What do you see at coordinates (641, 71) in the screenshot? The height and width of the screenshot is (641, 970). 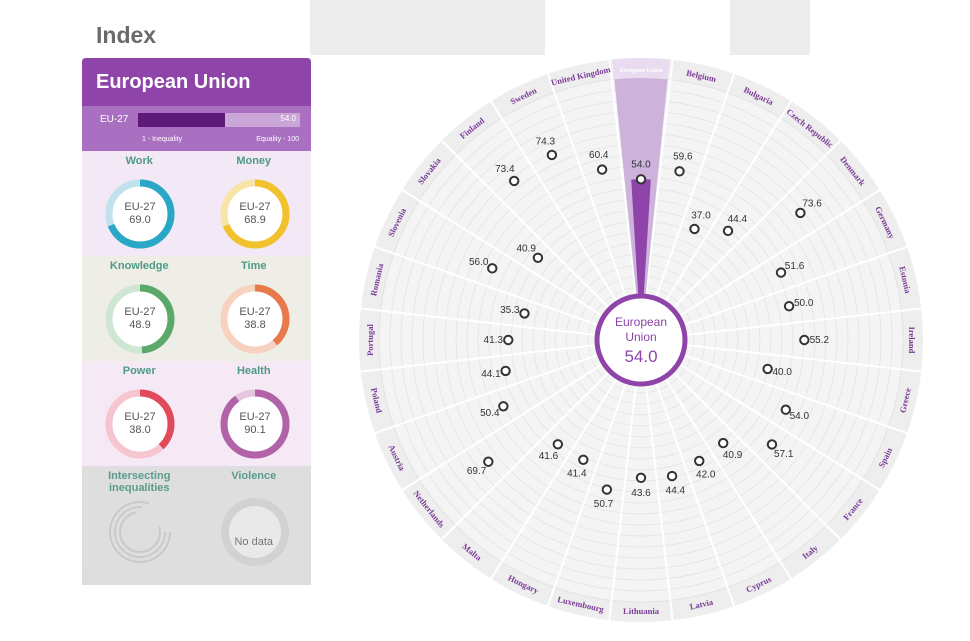 I see `country-label: European Union` at bounding box center [641, 71].